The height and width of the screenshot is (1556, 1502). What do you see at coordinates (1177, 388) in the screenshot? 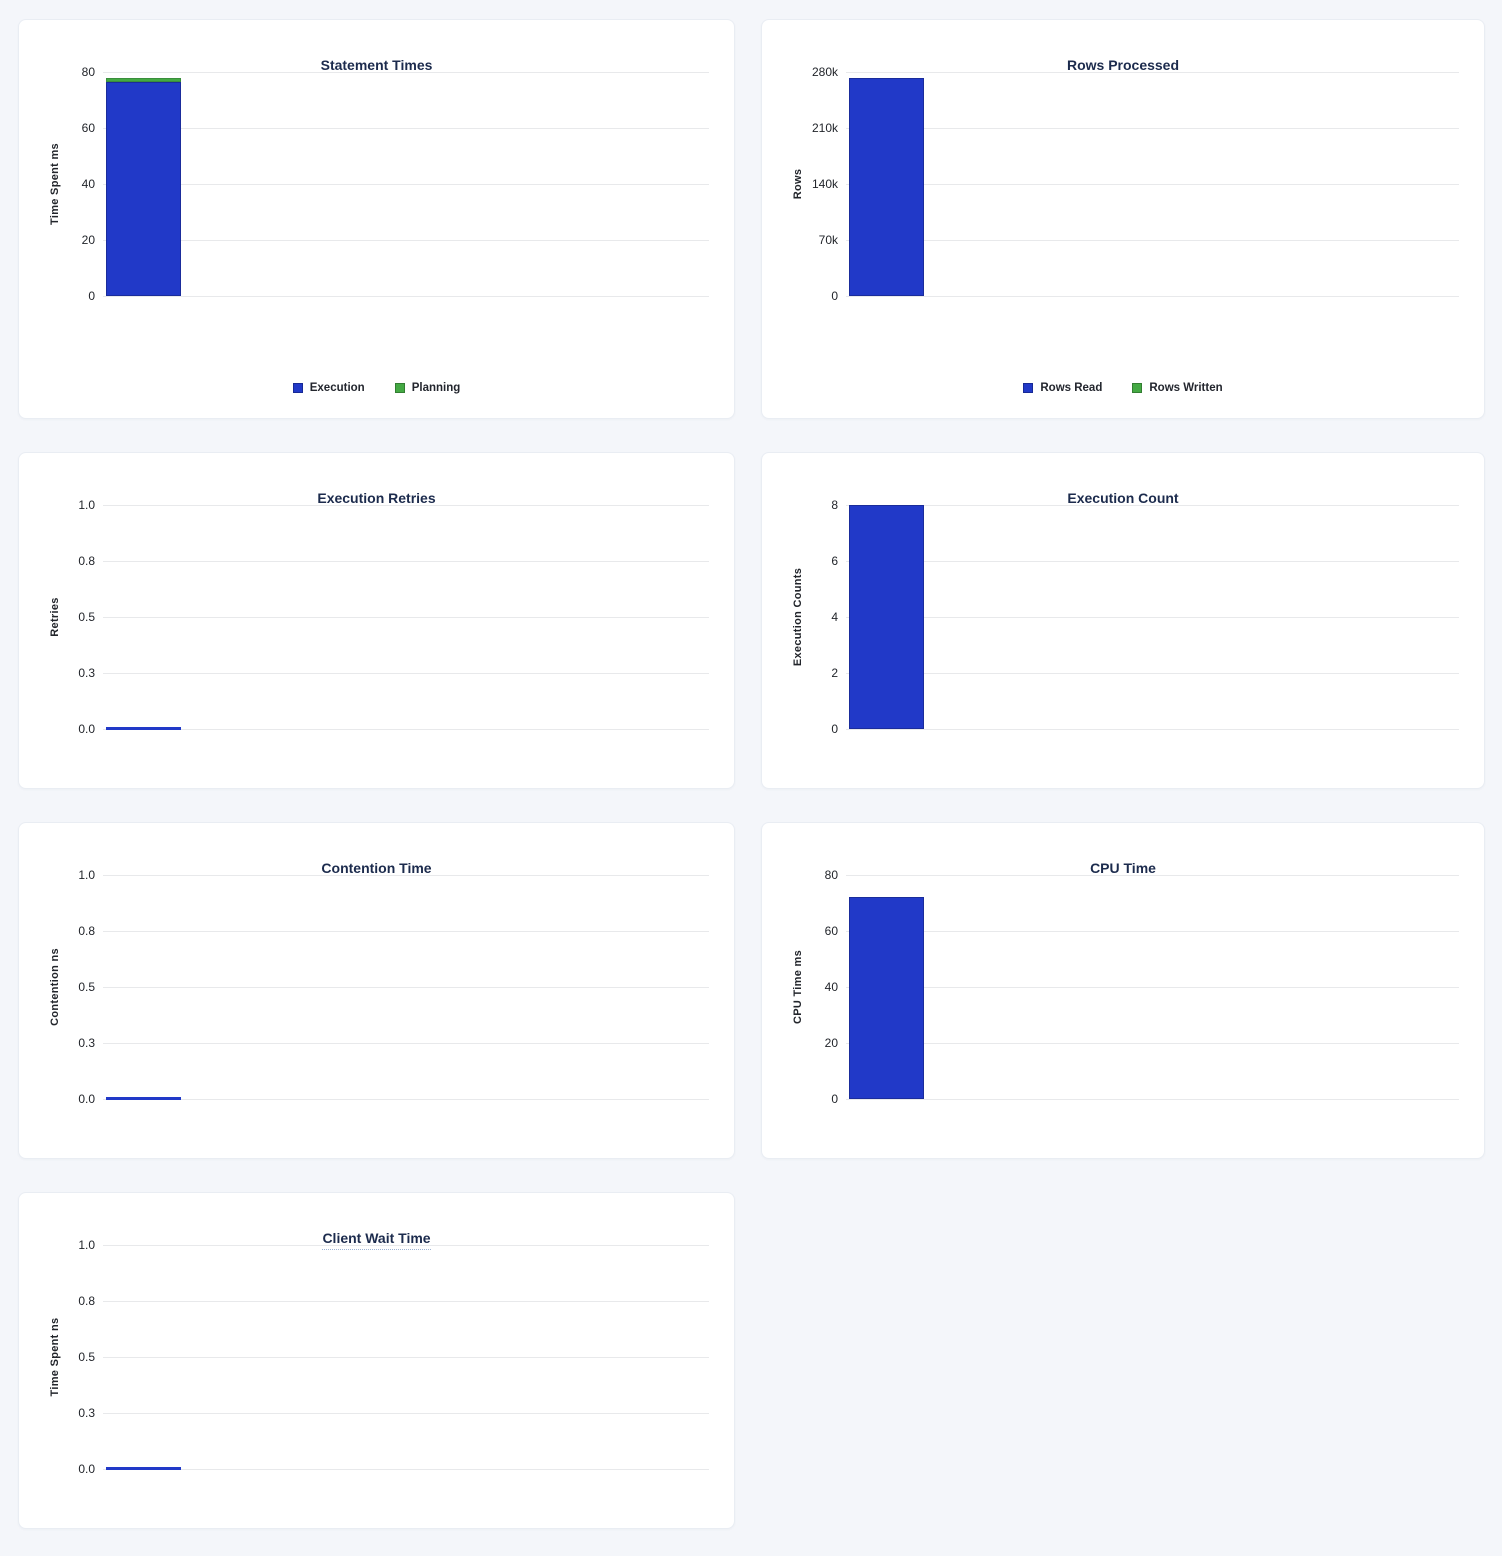
I see `legend-item: Rows Written` at bounding box center [1177, 388].